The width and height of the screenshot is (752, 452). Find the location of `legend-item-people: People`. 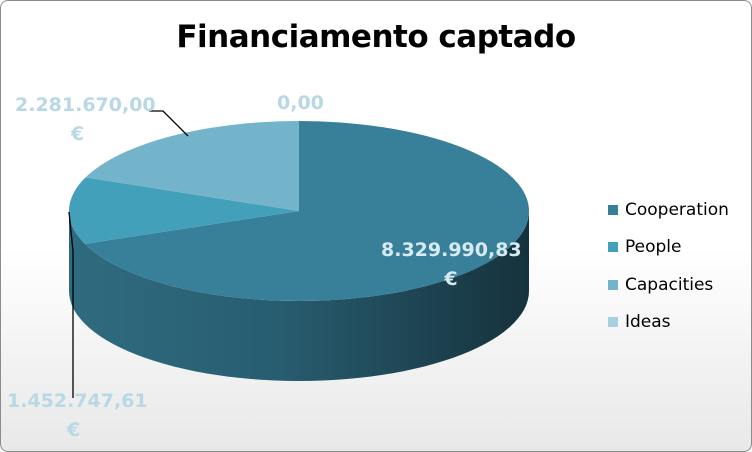

legend-item-people: People is located at coordinates (668, 248).